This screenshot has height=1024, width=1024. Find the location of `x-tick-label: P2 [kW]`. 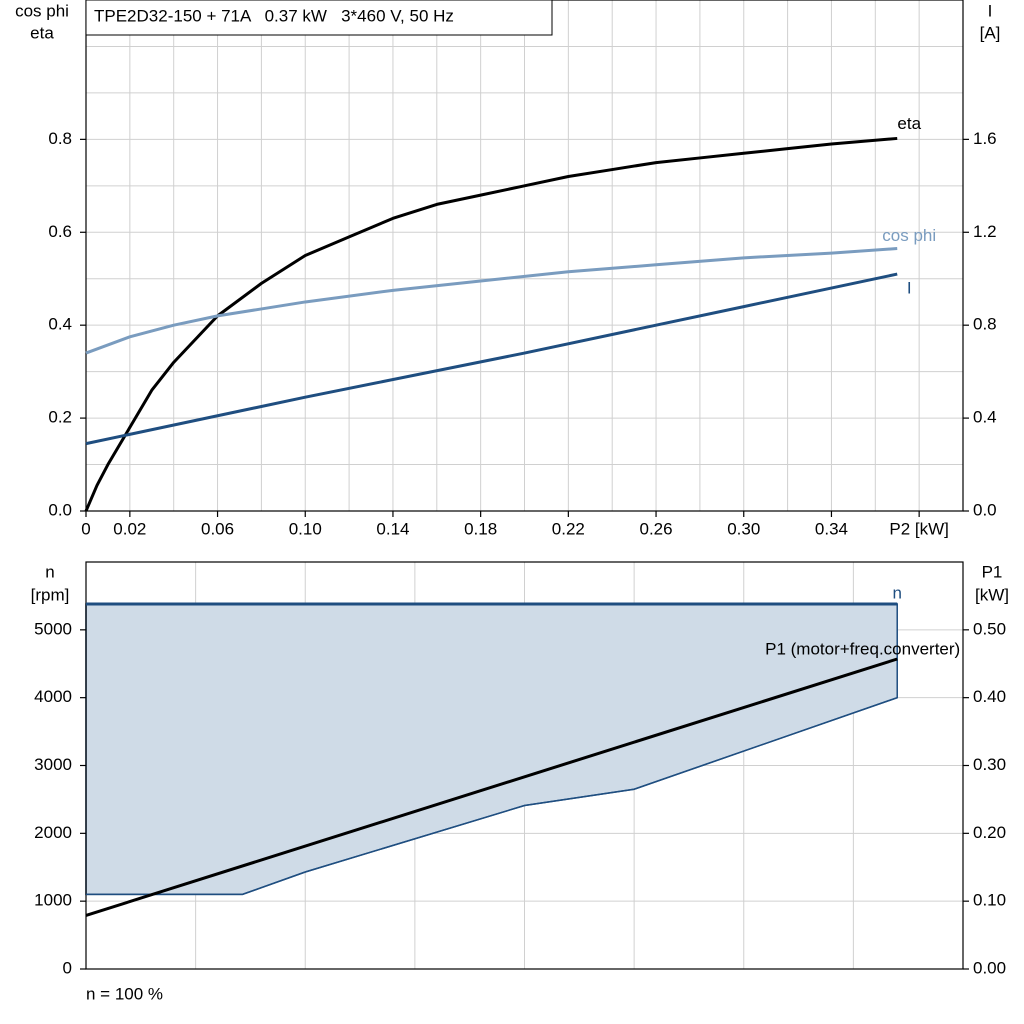

x-tick-label: P2 [kW] is located at coordinates (919, 528).